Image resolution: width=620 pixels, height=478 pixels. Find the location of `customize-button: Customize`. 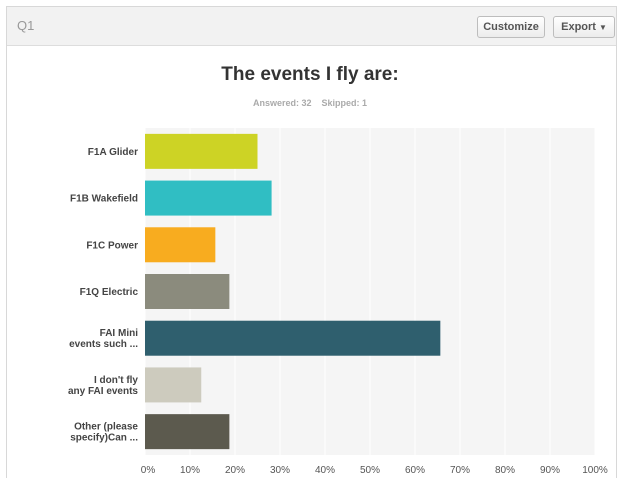

customize-button: Customize is located at coordinates (511, 27).